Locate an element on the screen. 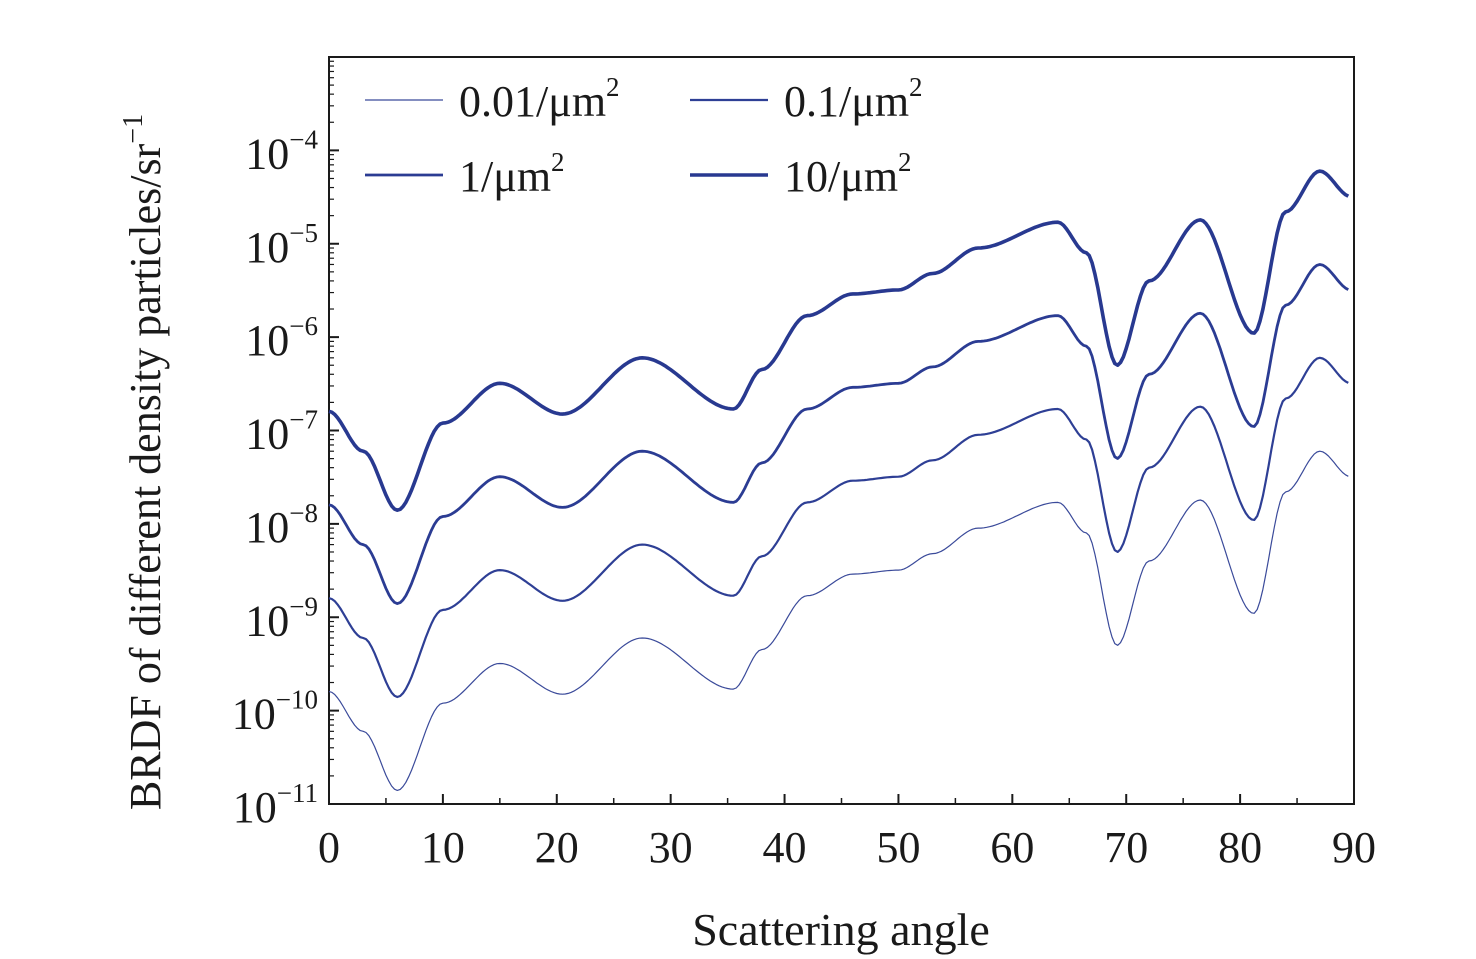 The height and width of the screenshot is (959, 1476). x-tick-label: 80 is located at coordinates (1240, 847).